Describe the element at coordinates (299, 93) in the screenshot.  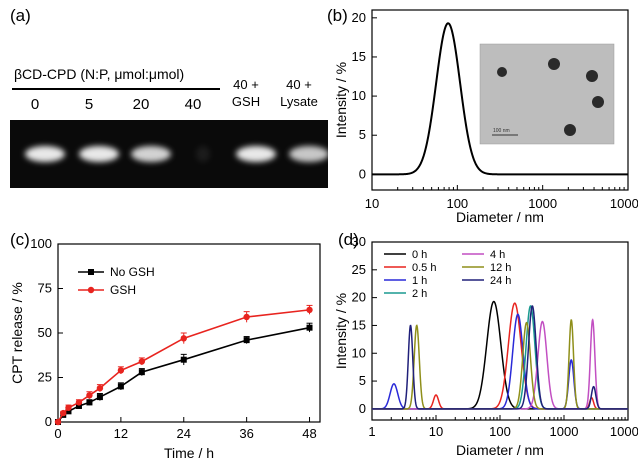
I see `gel-lane-label-40-lysate: 40 + Lysate` at that location.